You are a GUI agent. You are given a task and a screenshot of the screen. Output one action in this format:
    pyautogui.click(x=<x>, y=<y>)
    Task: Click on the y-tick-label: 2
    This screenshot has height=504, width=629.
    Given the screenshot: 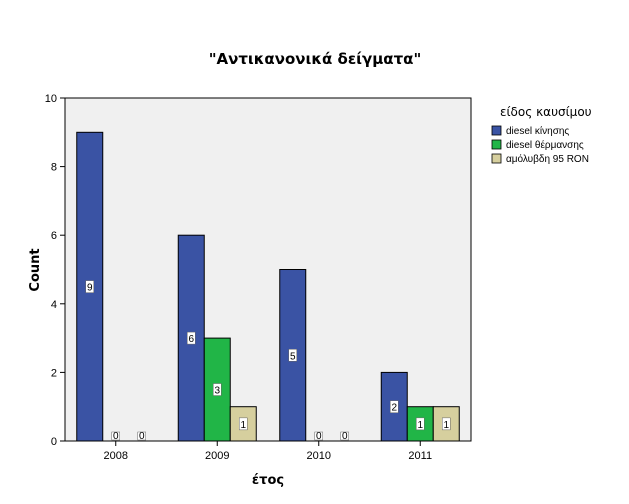 What is the action you would take?
    pyautogui.click(x=54, y=373)
    